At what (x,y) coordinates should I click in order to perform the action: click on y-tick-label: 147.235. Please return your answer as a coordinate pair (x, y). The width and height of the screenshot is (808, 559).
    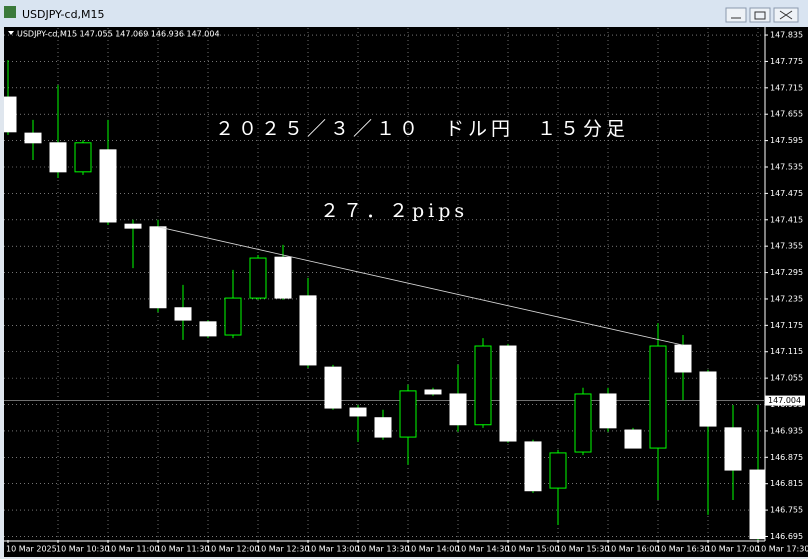
    Looking at the image, I should click on (786, 298).